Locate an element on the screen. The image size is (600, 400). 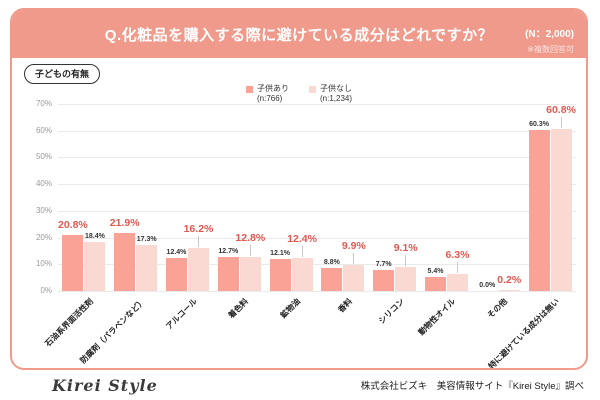
x-axis-label: その他 is located at coordinates (498, 308).